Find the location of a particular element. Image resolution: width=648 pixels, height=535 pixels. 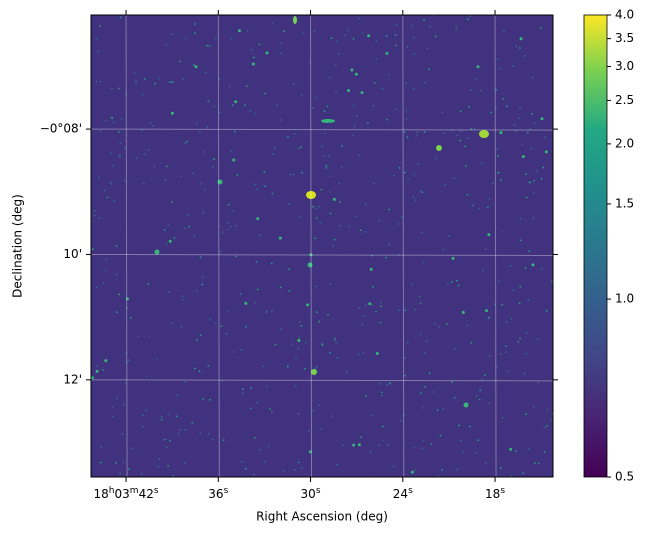

colorbar-tick-label: 2.5 is located at coordinates (624, 100).